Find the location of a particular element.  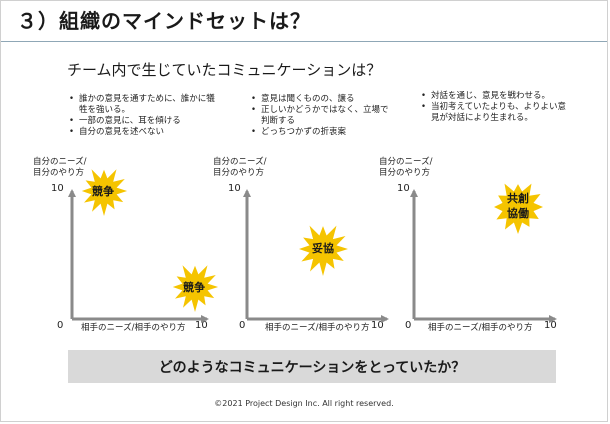

panel-2-star-label: 妥協 is located at coordinates (323, 248).